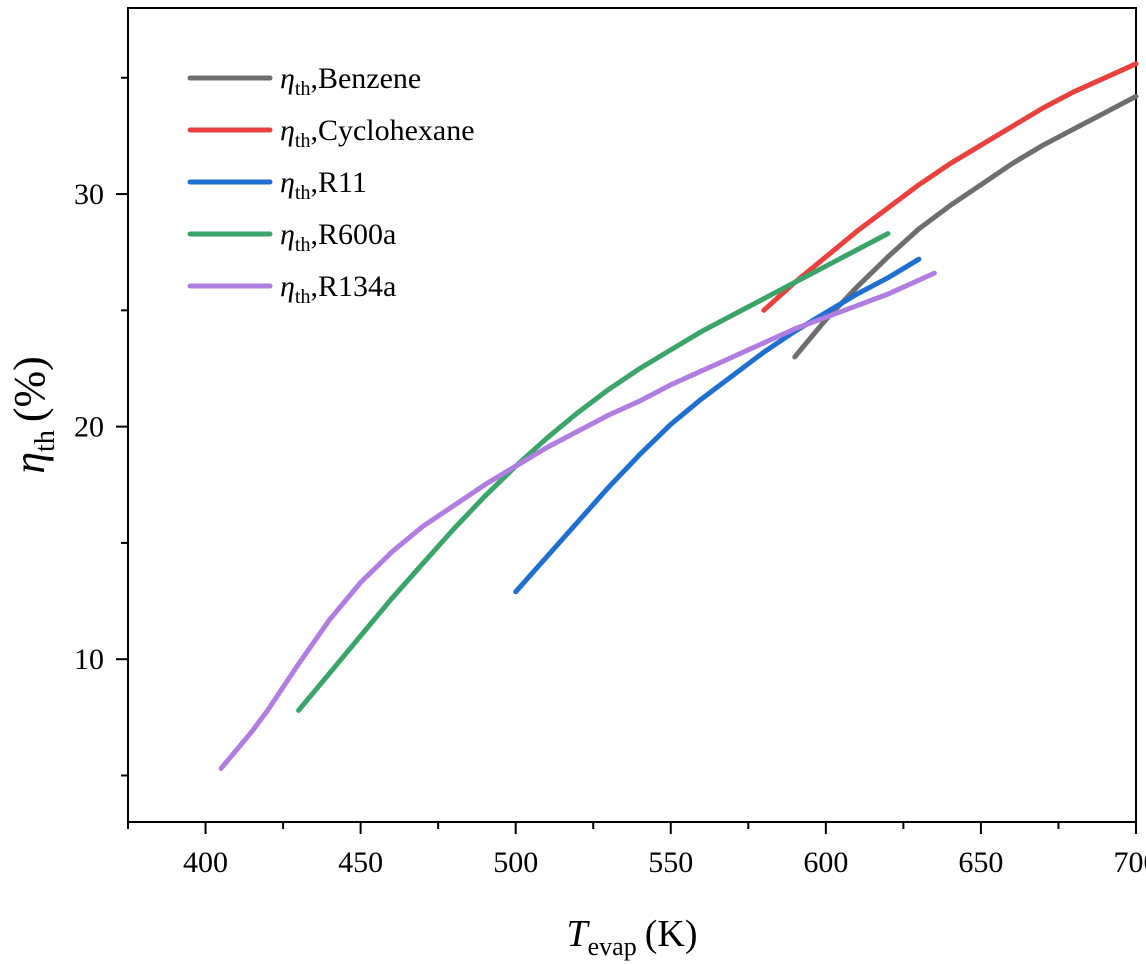 This screenshot has width=1146, height=964. Describe the element at coordinates (515, 862) in the screenshot. I see `x-tick-label: 500` at that location.